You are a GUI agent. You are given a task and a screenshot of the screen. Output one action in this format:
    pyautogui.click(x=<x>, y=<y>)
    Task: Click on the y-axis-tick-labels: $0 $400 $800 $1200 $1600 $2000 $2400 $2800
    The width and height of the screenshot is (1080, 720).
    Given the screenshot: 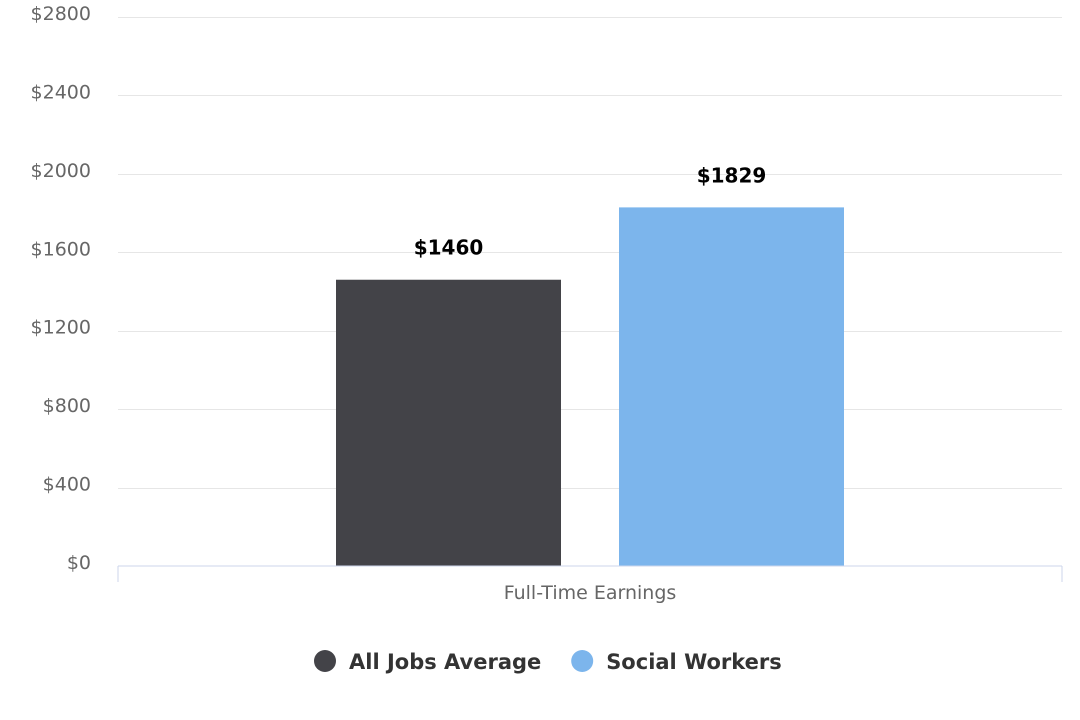 What is the action you would take?
    pyautogui.click(x=61, y=288)
    